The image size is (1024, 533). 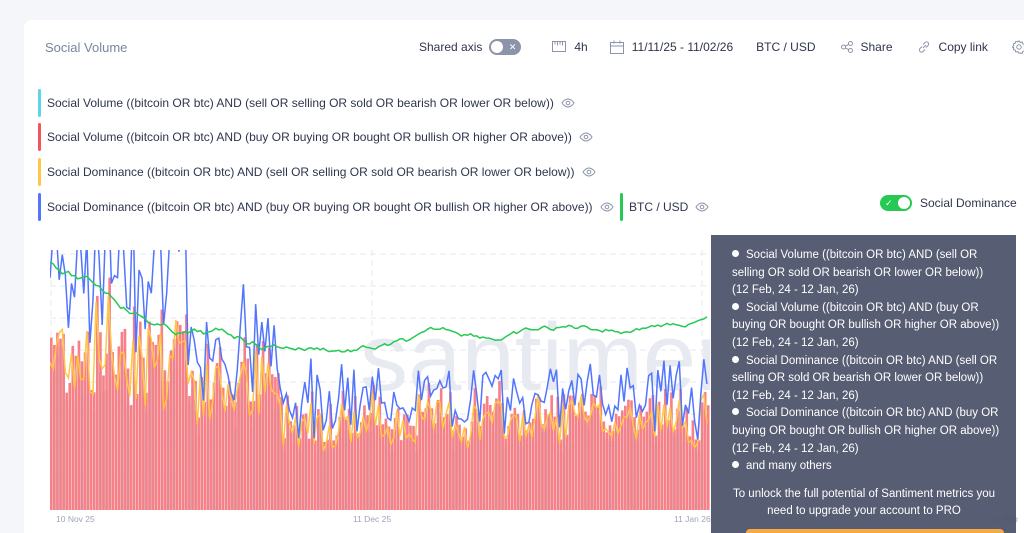 What do you see at coordinates (846, 47) in the screenshot?
I see `share-icon` at bounding box center [846, 47].